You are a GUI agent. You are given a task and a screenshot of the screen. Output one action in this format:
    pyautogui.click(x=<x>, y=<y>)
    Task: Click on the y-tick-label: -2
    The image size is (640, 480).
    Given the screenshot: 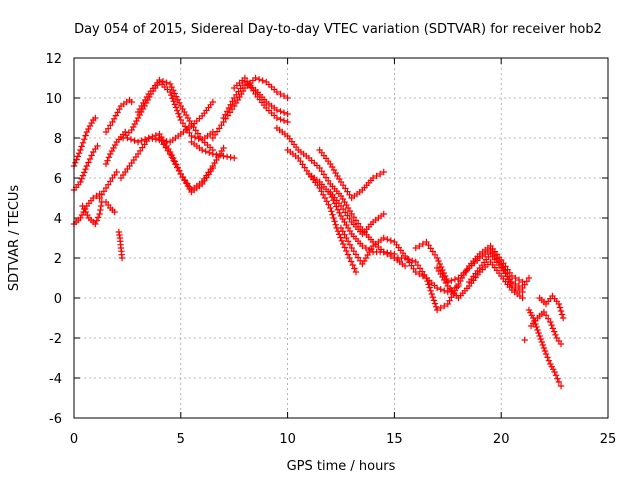 What is the action you would take?
    pyautogui.click(x=55, y=339)
    